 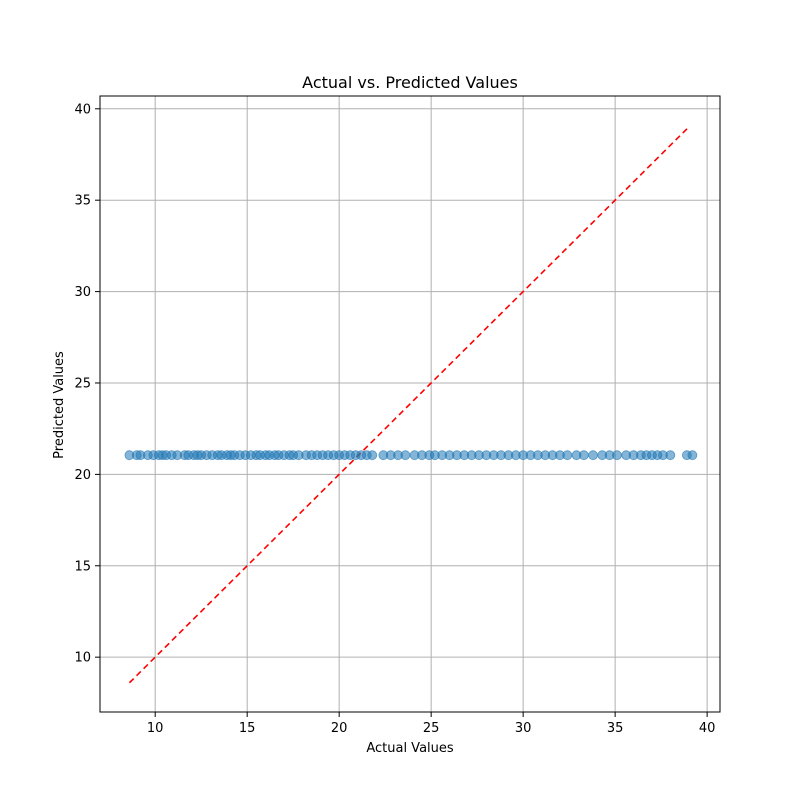 I want to click on y-tick-label: 10, so click(x=82, y=658).